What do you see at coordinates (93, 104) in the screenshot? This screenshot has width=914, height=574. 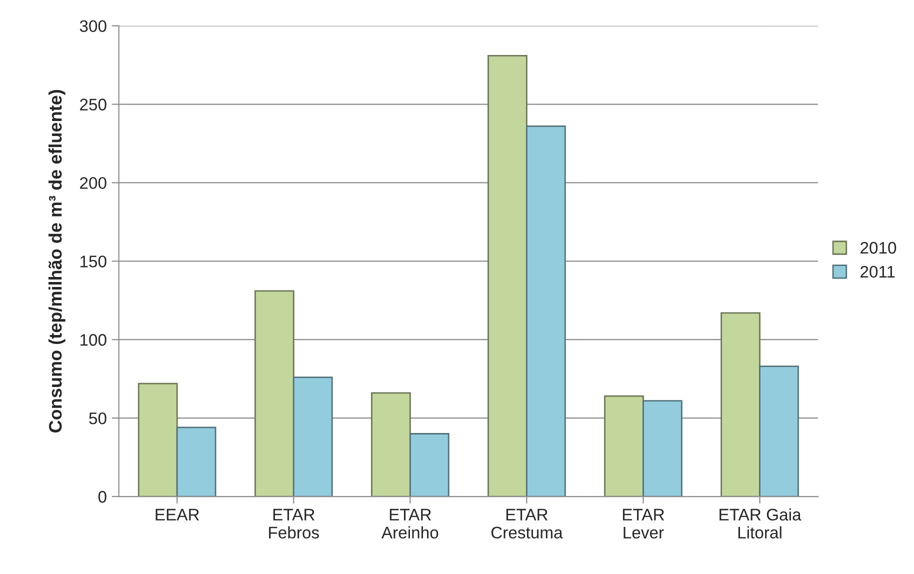 I see `y-tick-label: 250` at bounding box center [93, 104].